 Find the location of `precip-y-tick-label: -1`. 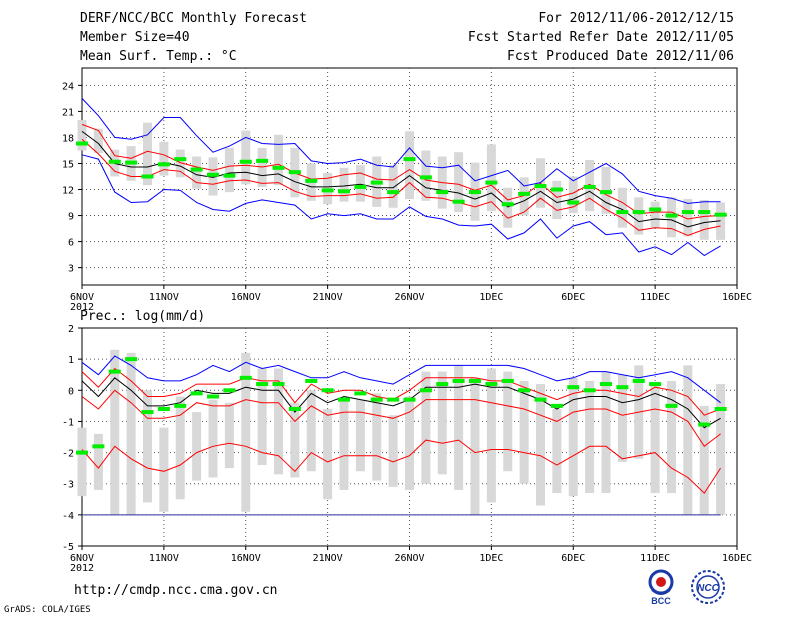

precip-y-tick-label: -1 is located at coordinates (68, 422).